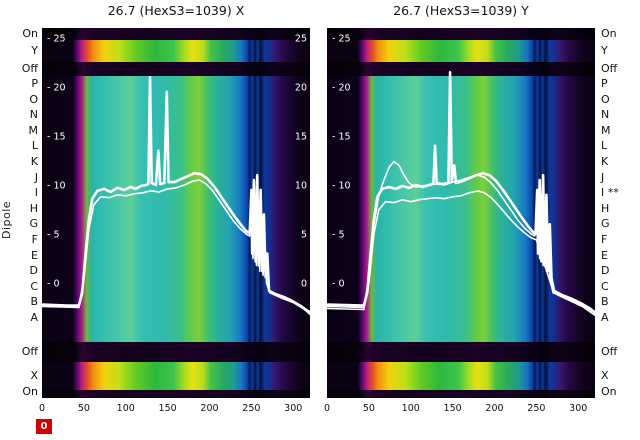 This screenshot has height=440, width=640. What do you see at coordinates (34, 375) in the screenshot?
I see `left-axis-label-x: X` at bounding box center [34, 375].